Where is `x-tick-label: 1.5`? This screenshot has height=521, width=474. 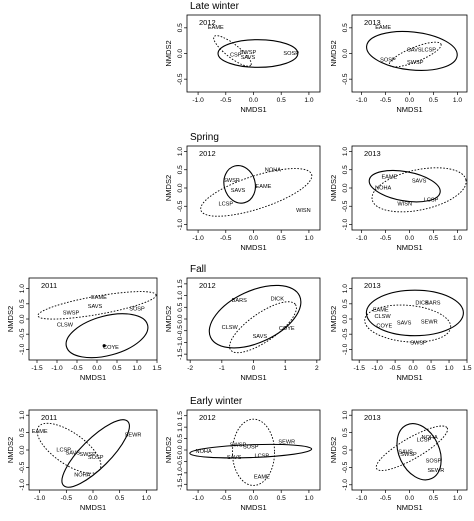
x-tick-label: 1.5 is located at coordinates (466, 368).